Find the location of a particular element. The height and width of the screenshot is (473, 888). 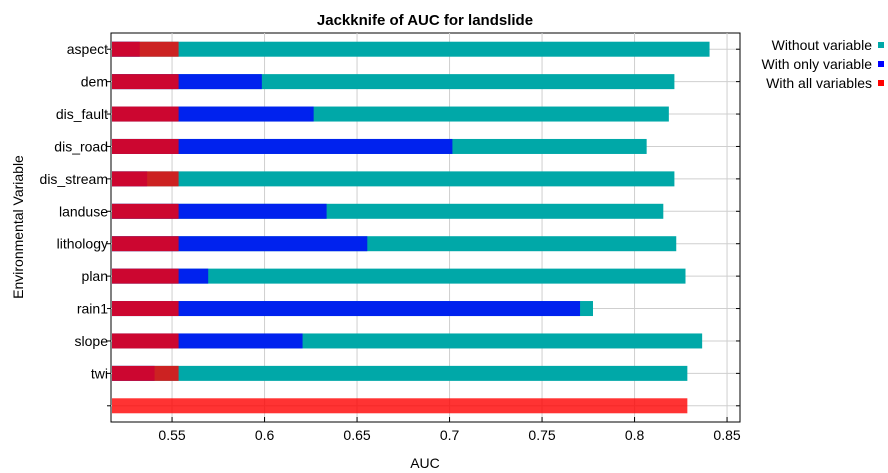

x-tick-label: 0.65 is located at coordinates (356, 435).